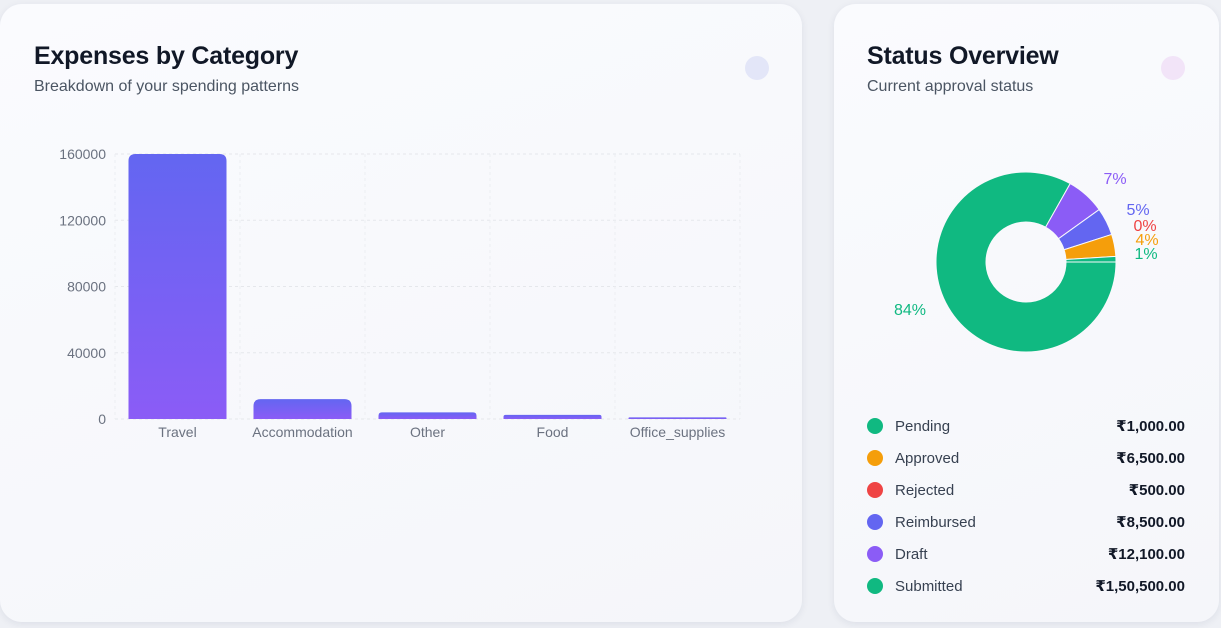  I want to click on legend-item-submitted: Submitted ₹1,50,500.00, so click(1026, 586).